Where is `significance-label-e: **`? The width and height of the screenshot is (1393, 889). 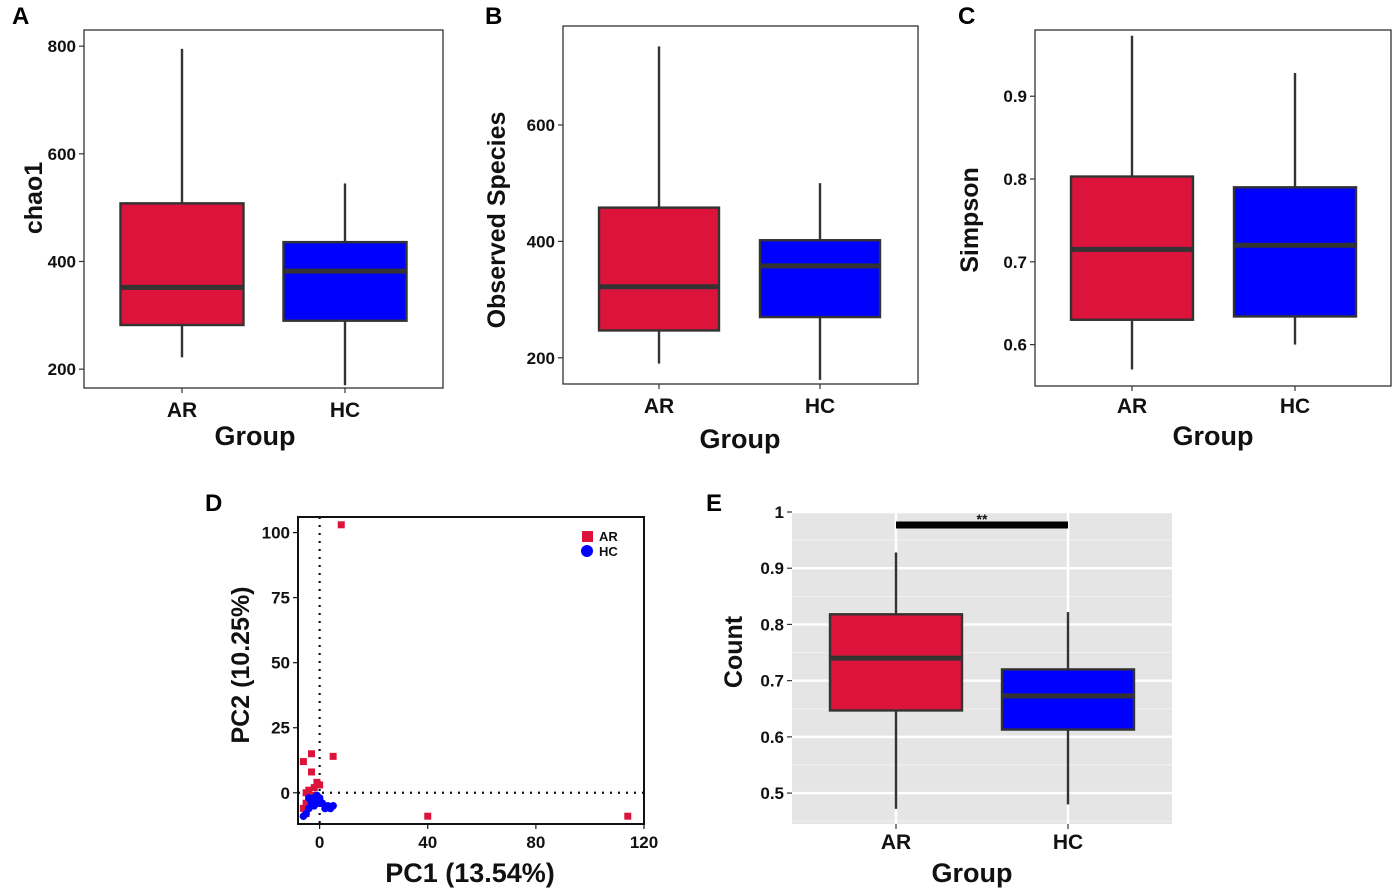 significance-label-e: ** is located at coordinates (982, 519).